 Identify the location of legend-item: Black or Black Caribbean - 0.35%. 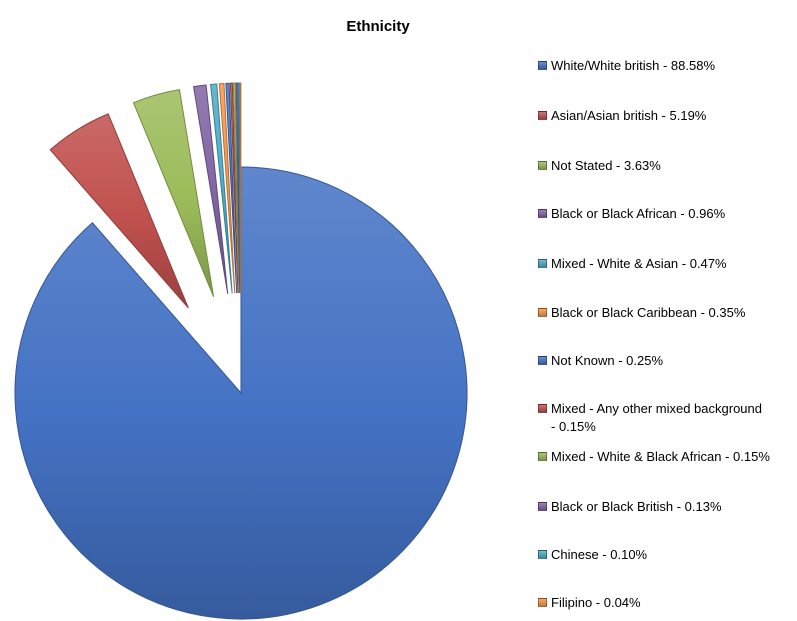
(663, 313).